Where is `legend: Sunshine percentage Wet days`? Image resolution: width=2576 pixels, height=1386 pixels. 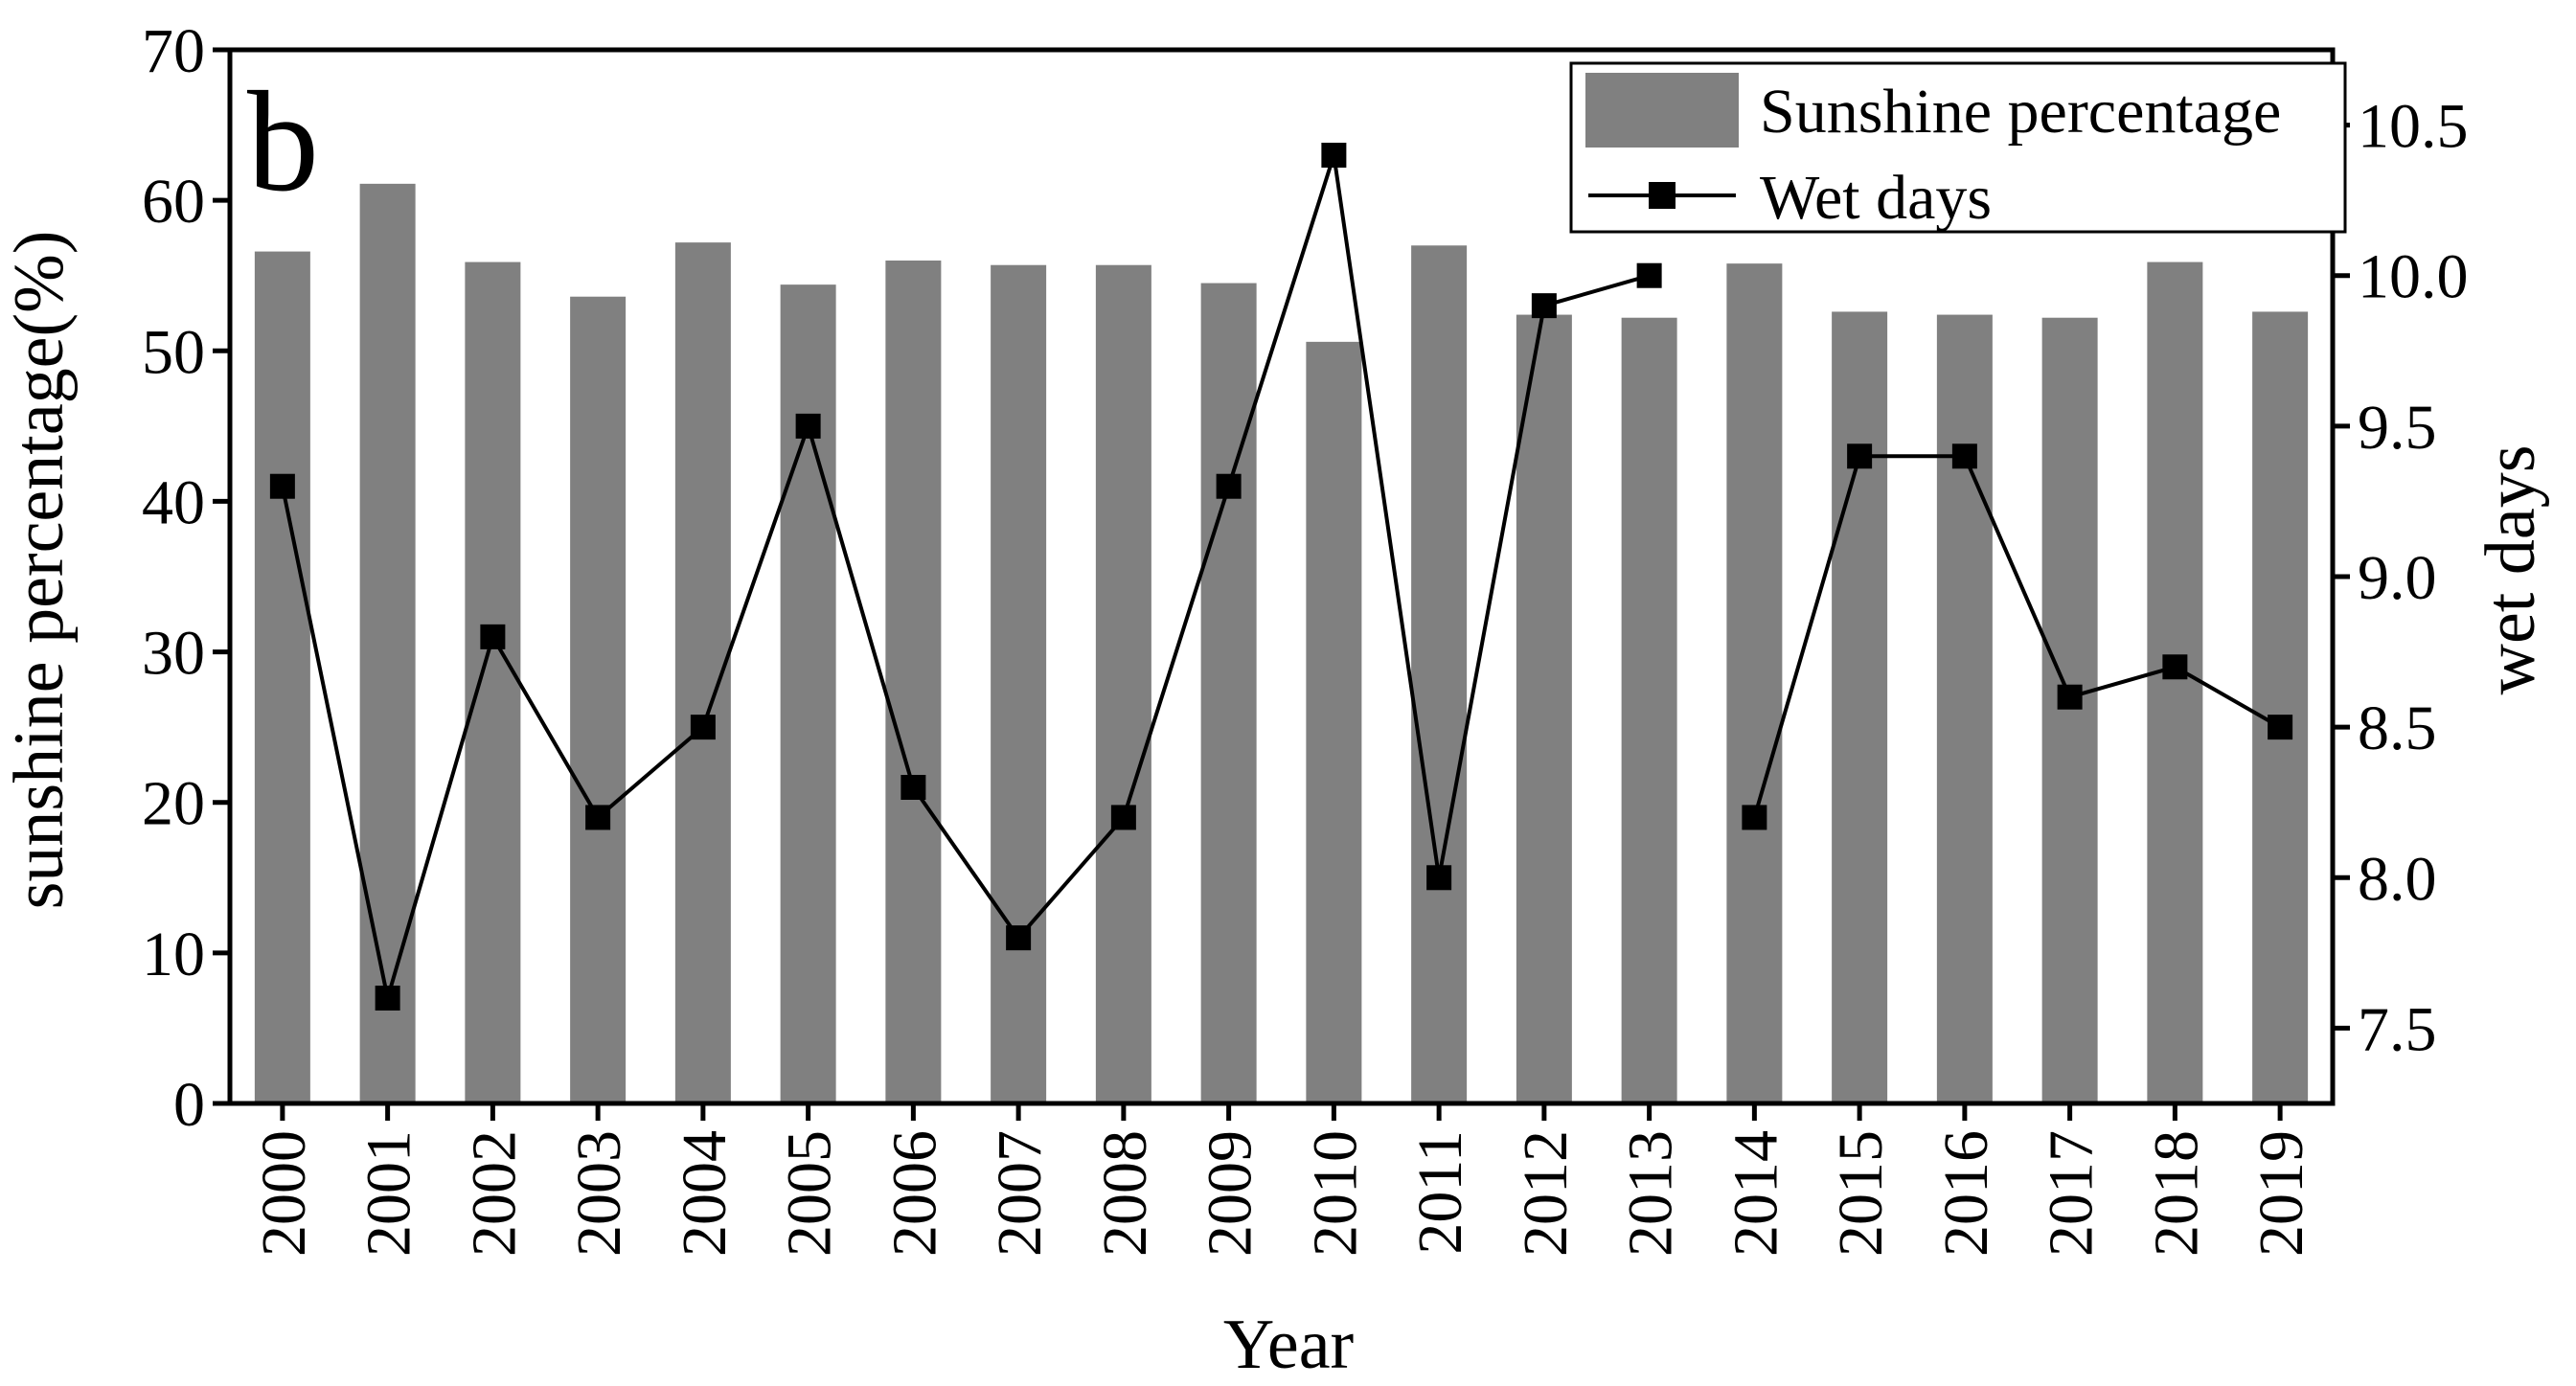 legend: Sunshine percentage Wet days is located at coordinates (1958, 147).